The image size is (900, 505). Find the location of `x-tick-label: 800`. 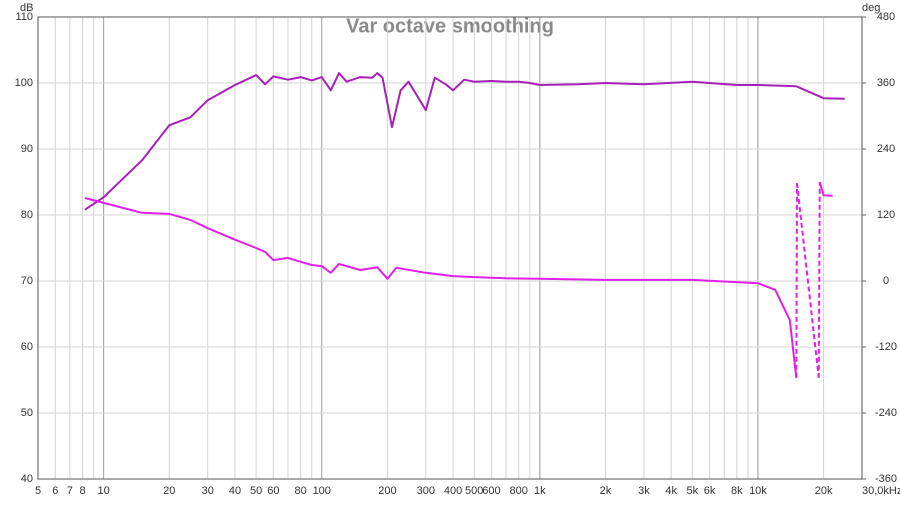

x-tick-label: 800 is located at coordinates (519, 491).